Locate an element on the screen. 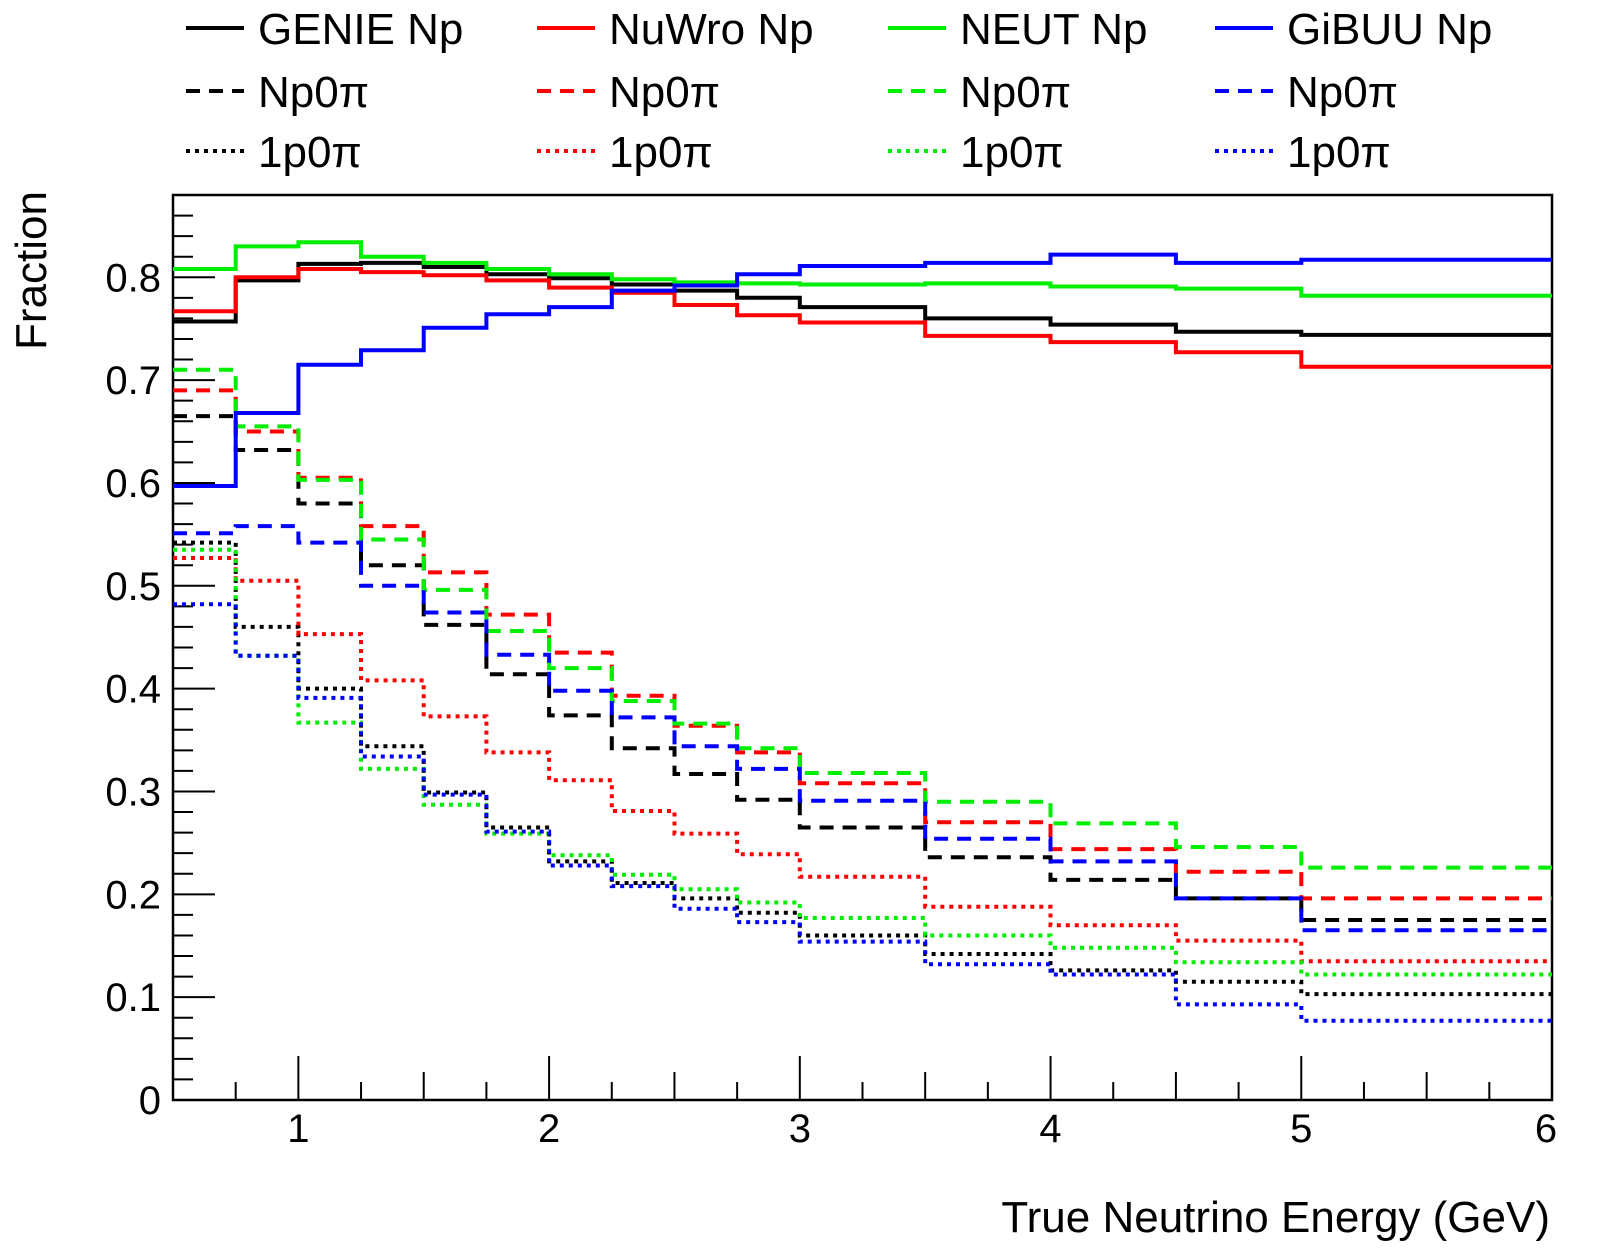  legend-entry-neut-solid: NEUT Np is located at coordinates (1017, 29).